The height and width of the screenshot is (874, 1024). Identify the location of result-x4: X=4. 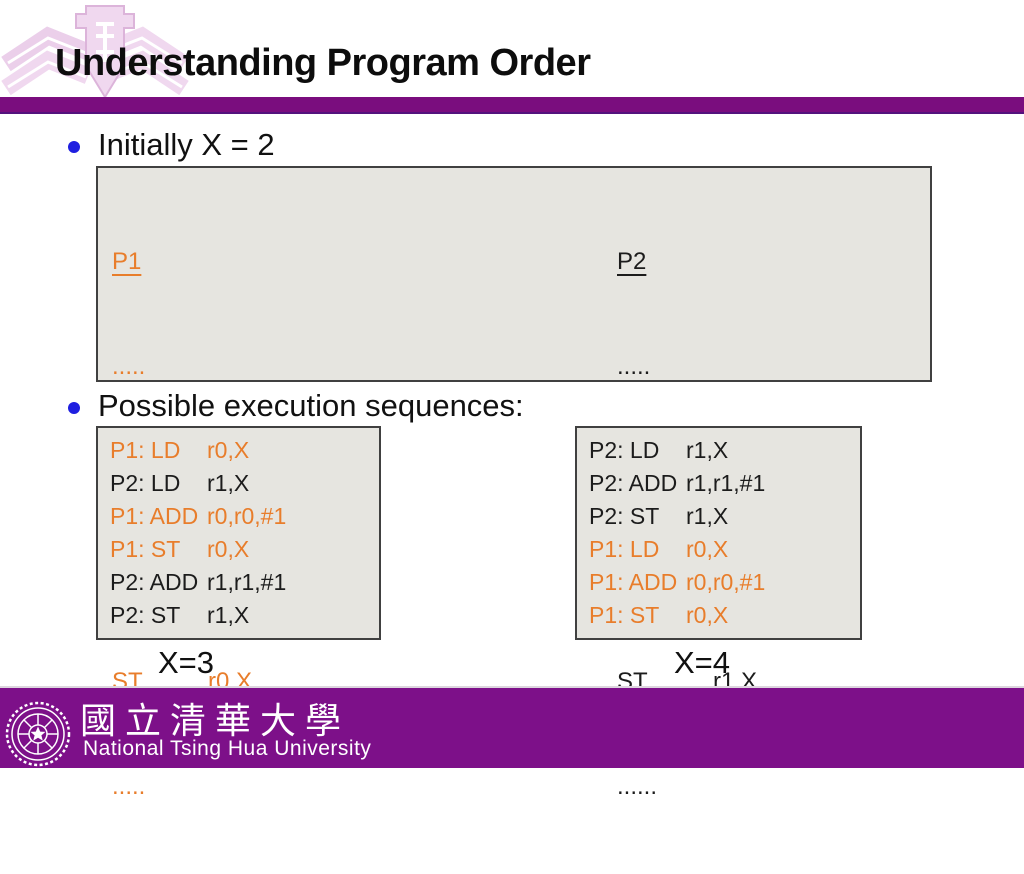
(702, 662).